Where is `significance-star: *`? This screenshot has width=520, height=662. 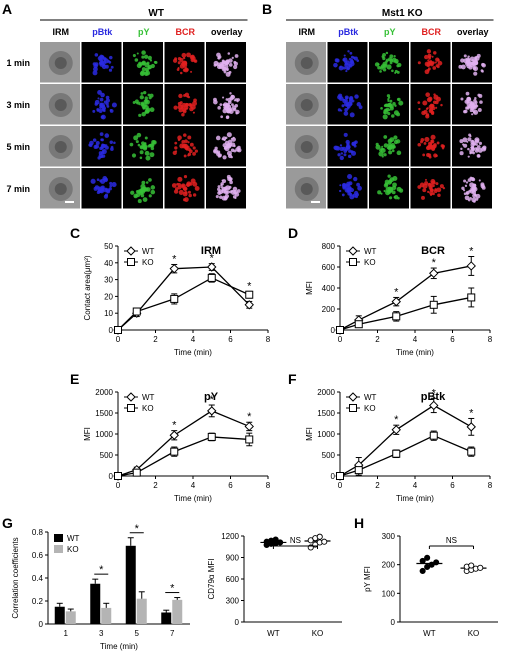
significance-star: * is located at coordinates (174, 259).